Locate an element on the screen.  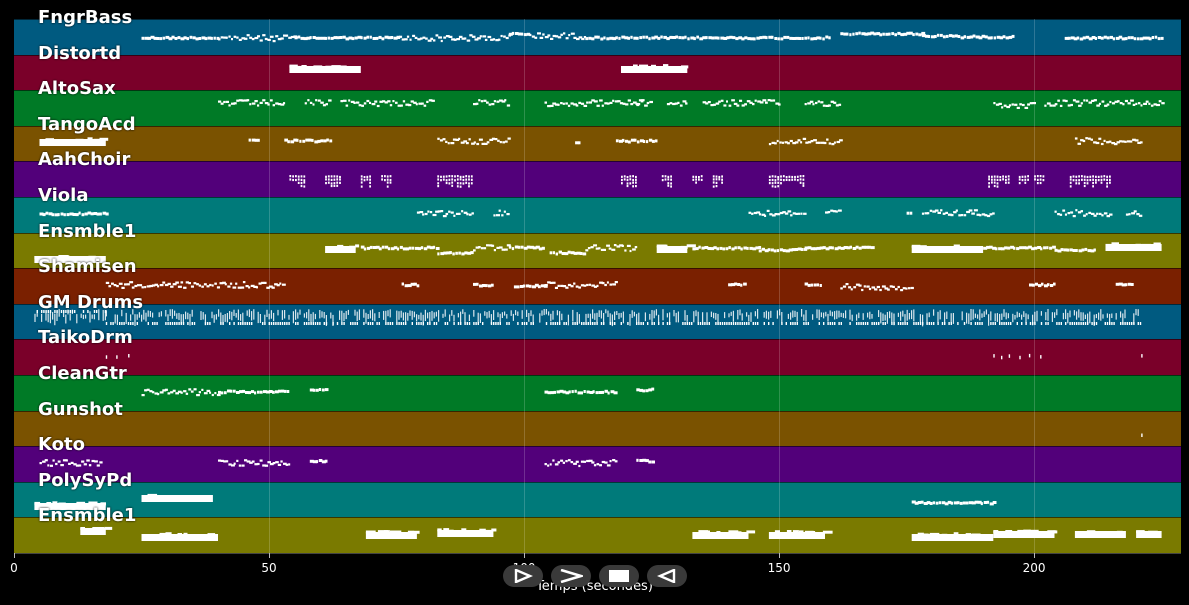
track-lane is located at coordinates (597, 251).